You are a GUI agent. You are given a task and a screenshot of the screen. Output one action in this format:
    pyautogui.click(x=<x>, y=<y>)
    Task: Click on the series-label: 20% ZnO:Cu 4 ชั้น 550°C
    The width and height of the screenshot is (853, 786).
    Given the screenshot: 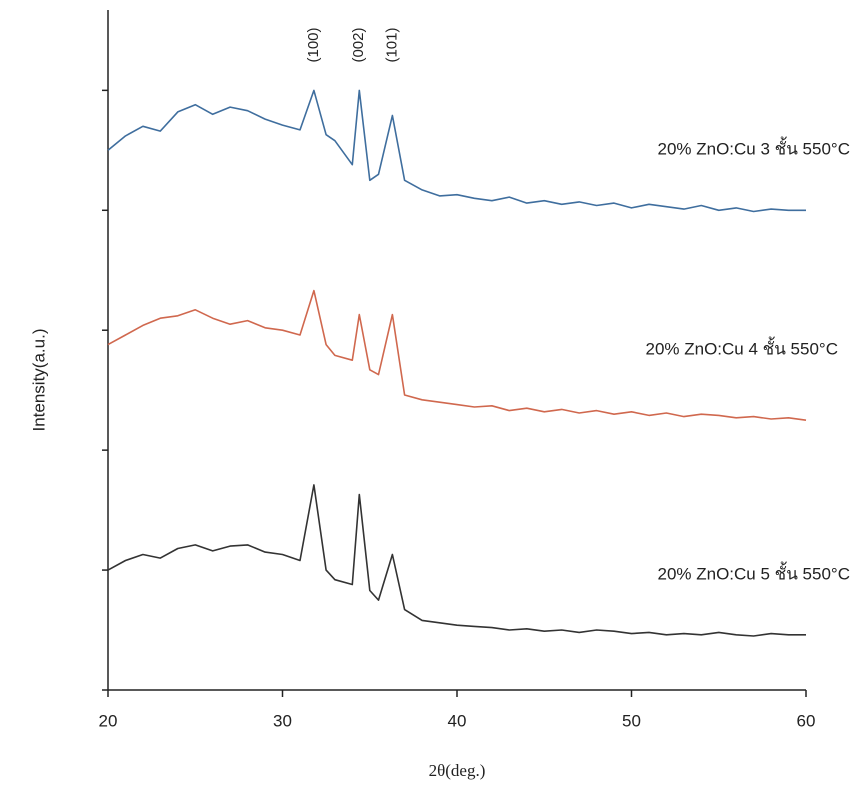 What is the action you would take?
    pyautogui.click(x=742, y=347)
    